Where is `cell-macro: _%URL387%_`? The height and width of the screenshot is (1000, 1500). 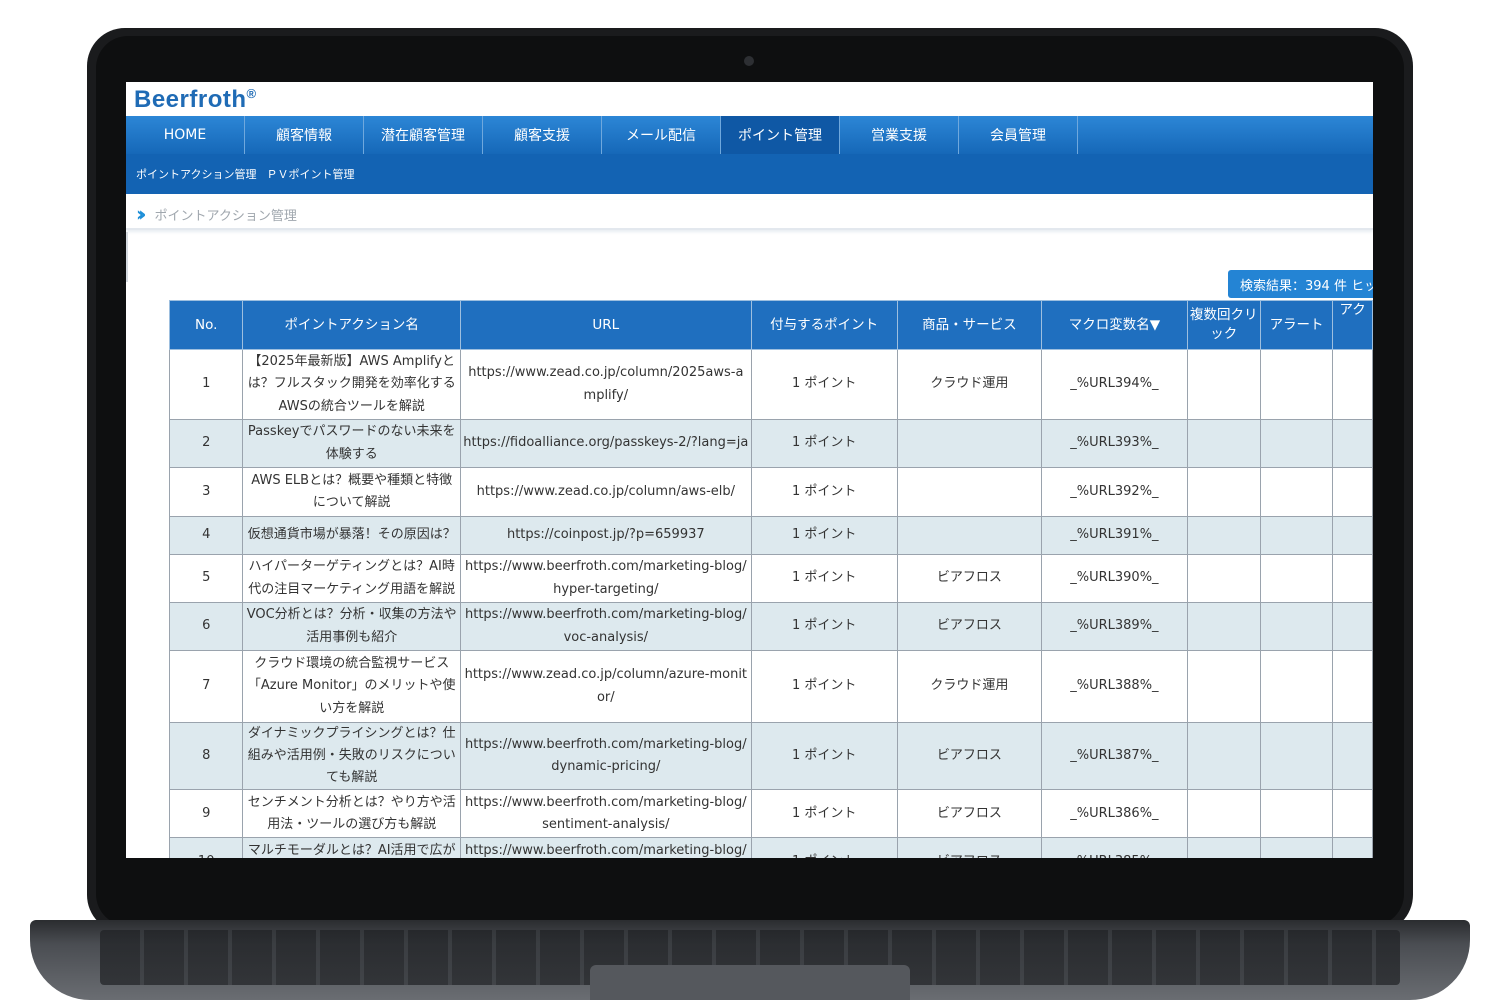
cell-macro: _%URL387%_ is located at coordinates (1114, 756).